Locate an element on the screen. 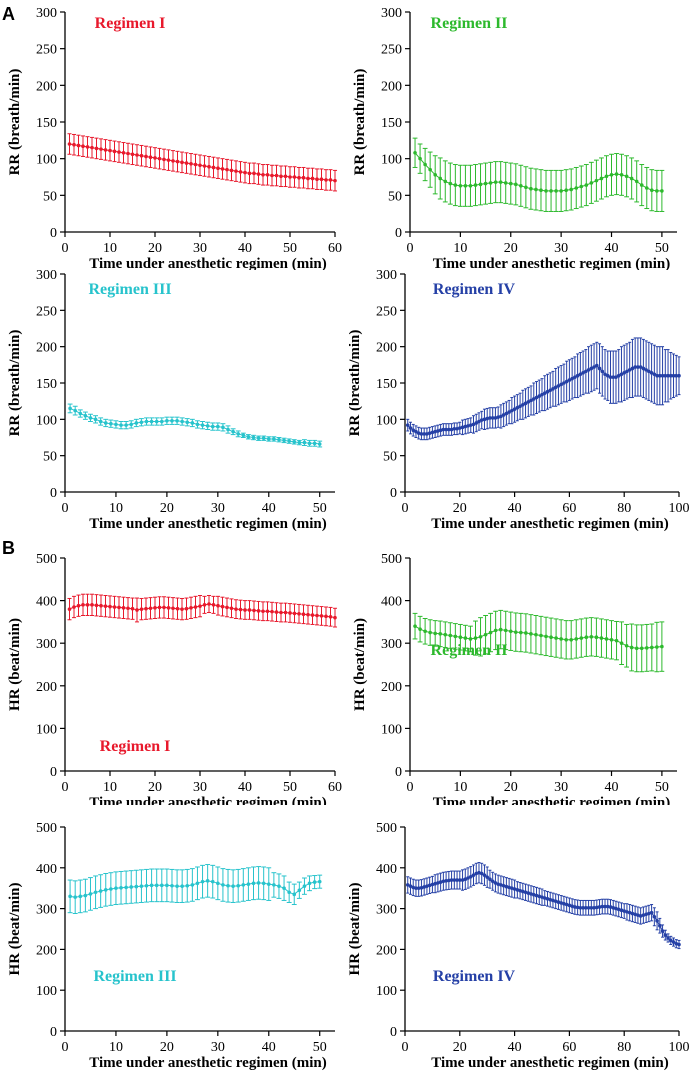 Image resolution: width=699 pixels, height=1080 pixels. series-title: Regimen II is located at coordinates (469, 23).